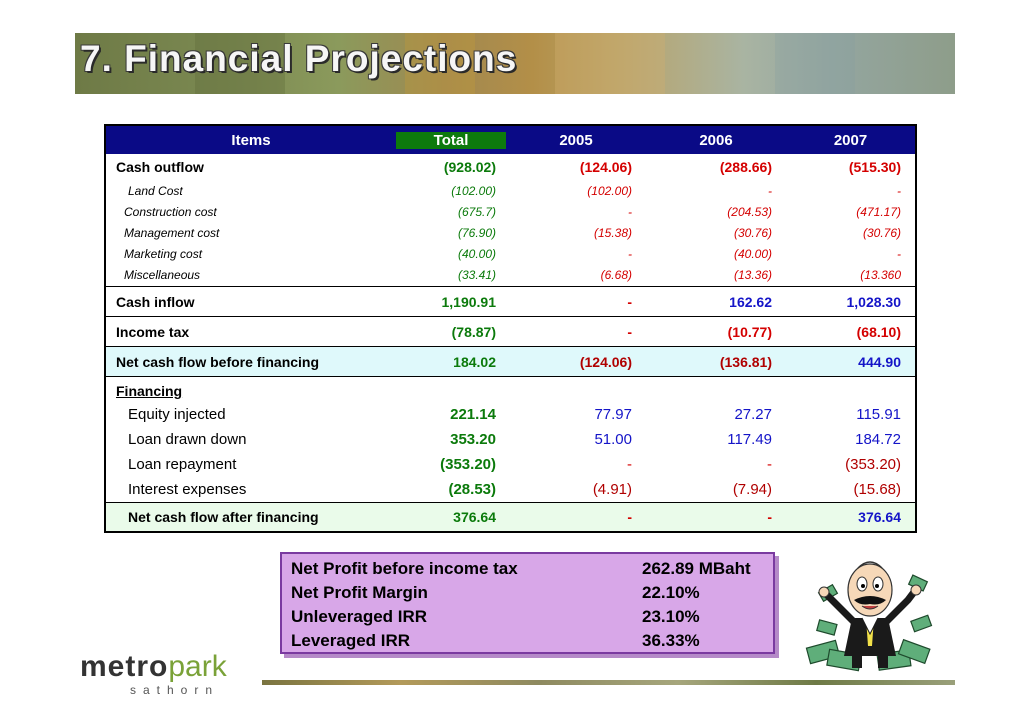  I want to click on logo-metro: metro, so click(124, 666).